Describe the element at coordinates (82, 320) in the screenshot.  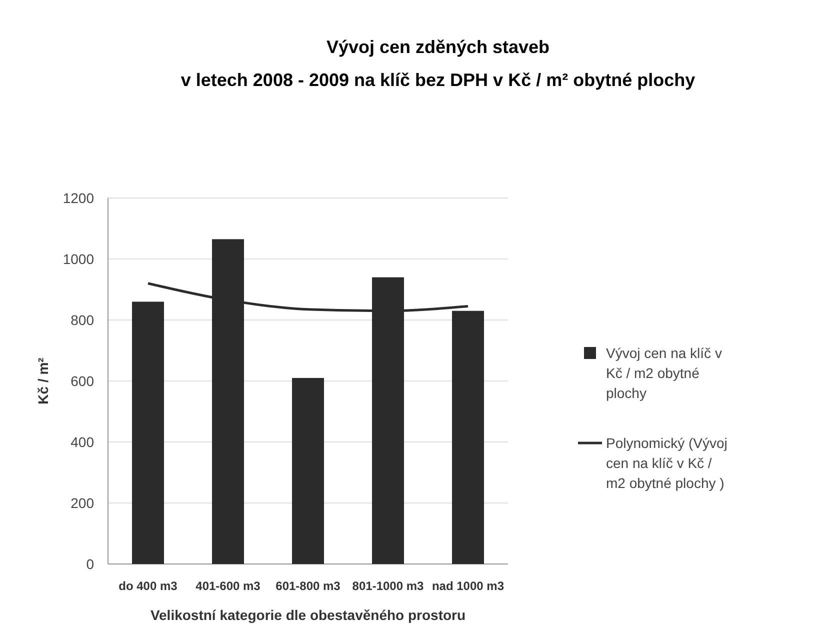
I see `y-tick-label: 800` at that location.